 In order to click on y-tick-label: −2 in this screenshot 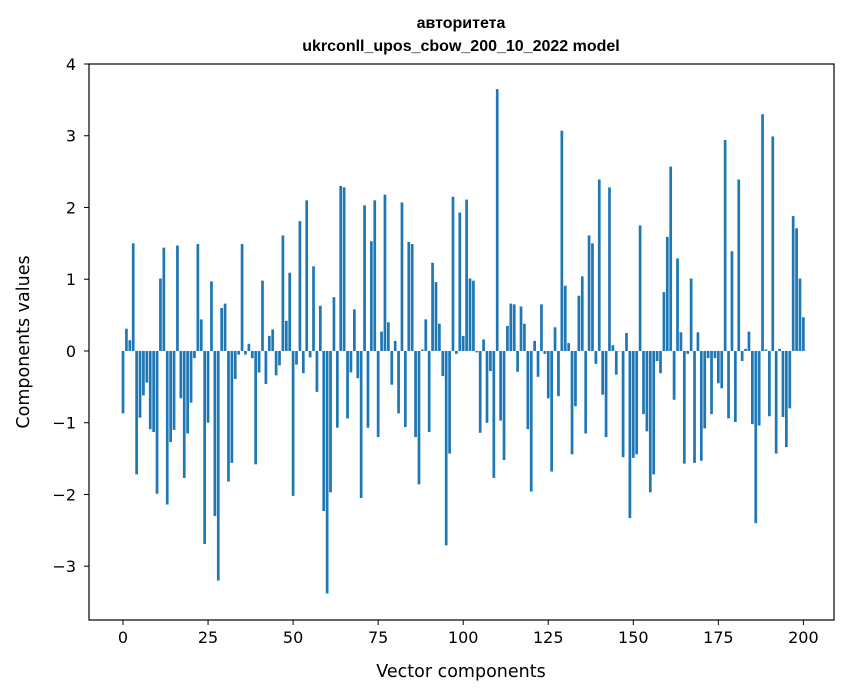, I will do `click(64, 494)`.